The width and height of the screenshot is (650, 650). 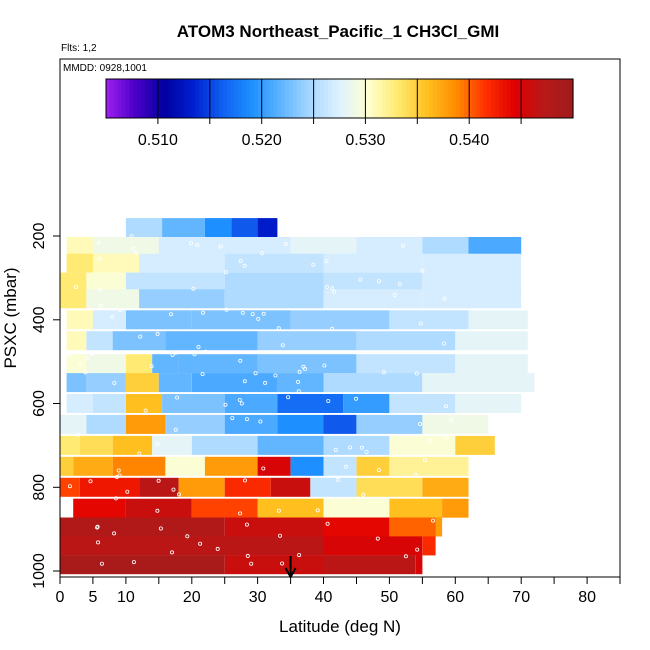 I want to click on heatmap-cell-band3-seg5, so click(x=472, y=282).